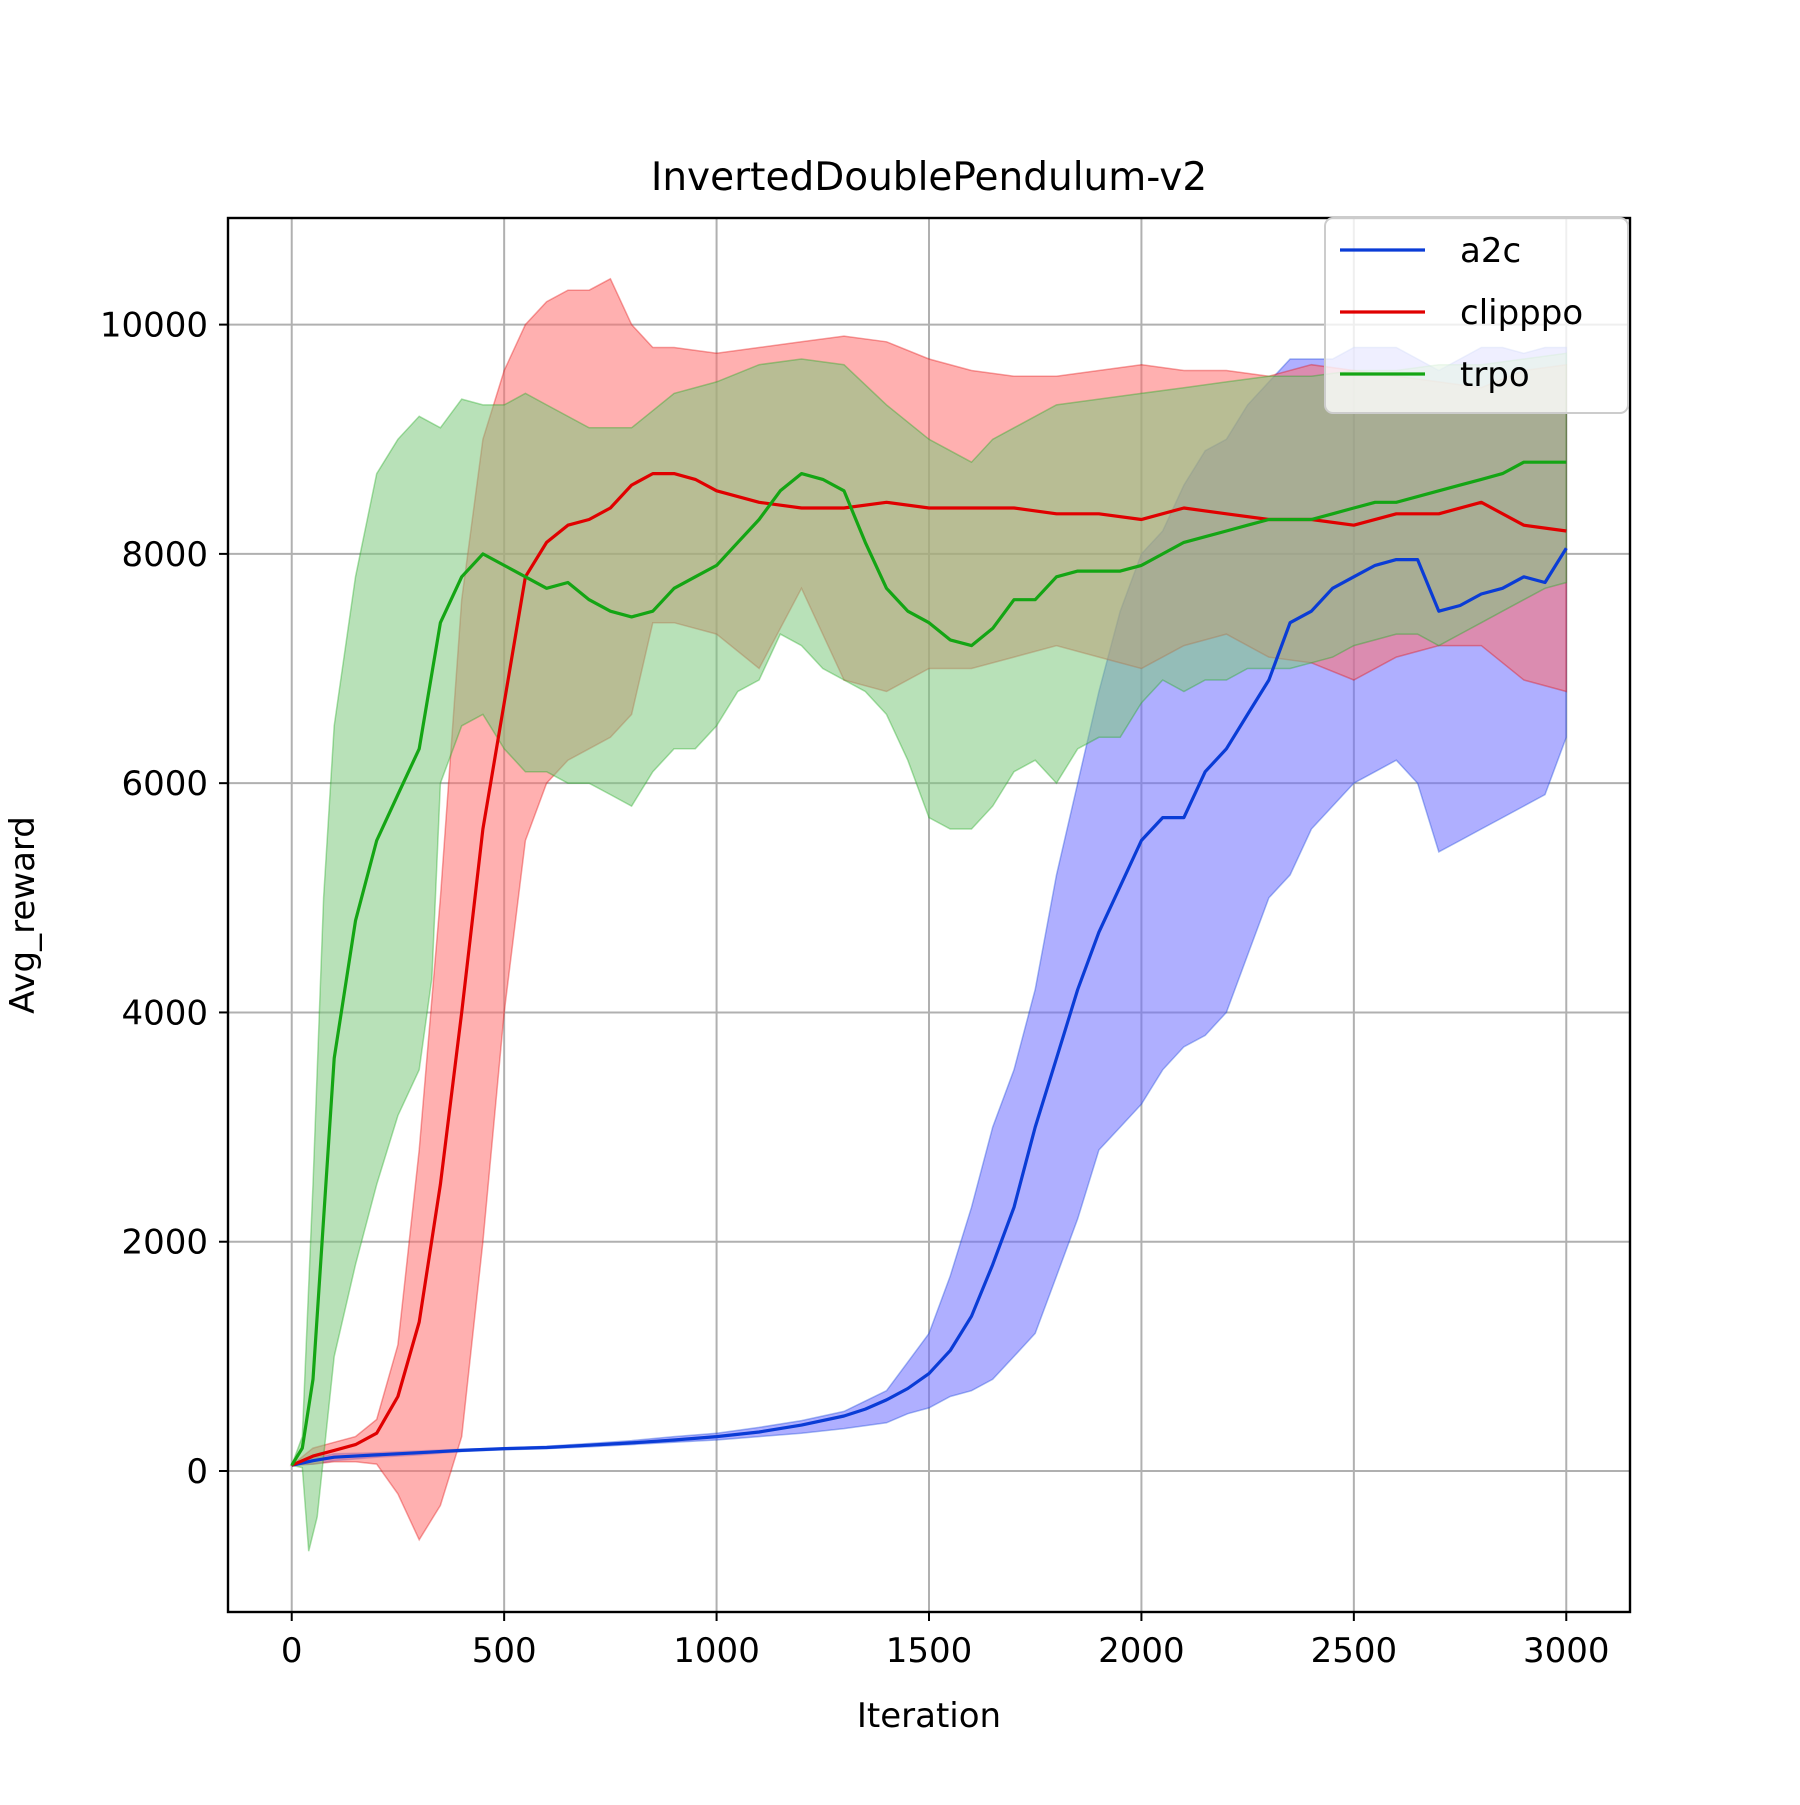  Describe the element at coordinates (164, 1013) in the screenshot. I see `y-tick-label: 4000` at that location.